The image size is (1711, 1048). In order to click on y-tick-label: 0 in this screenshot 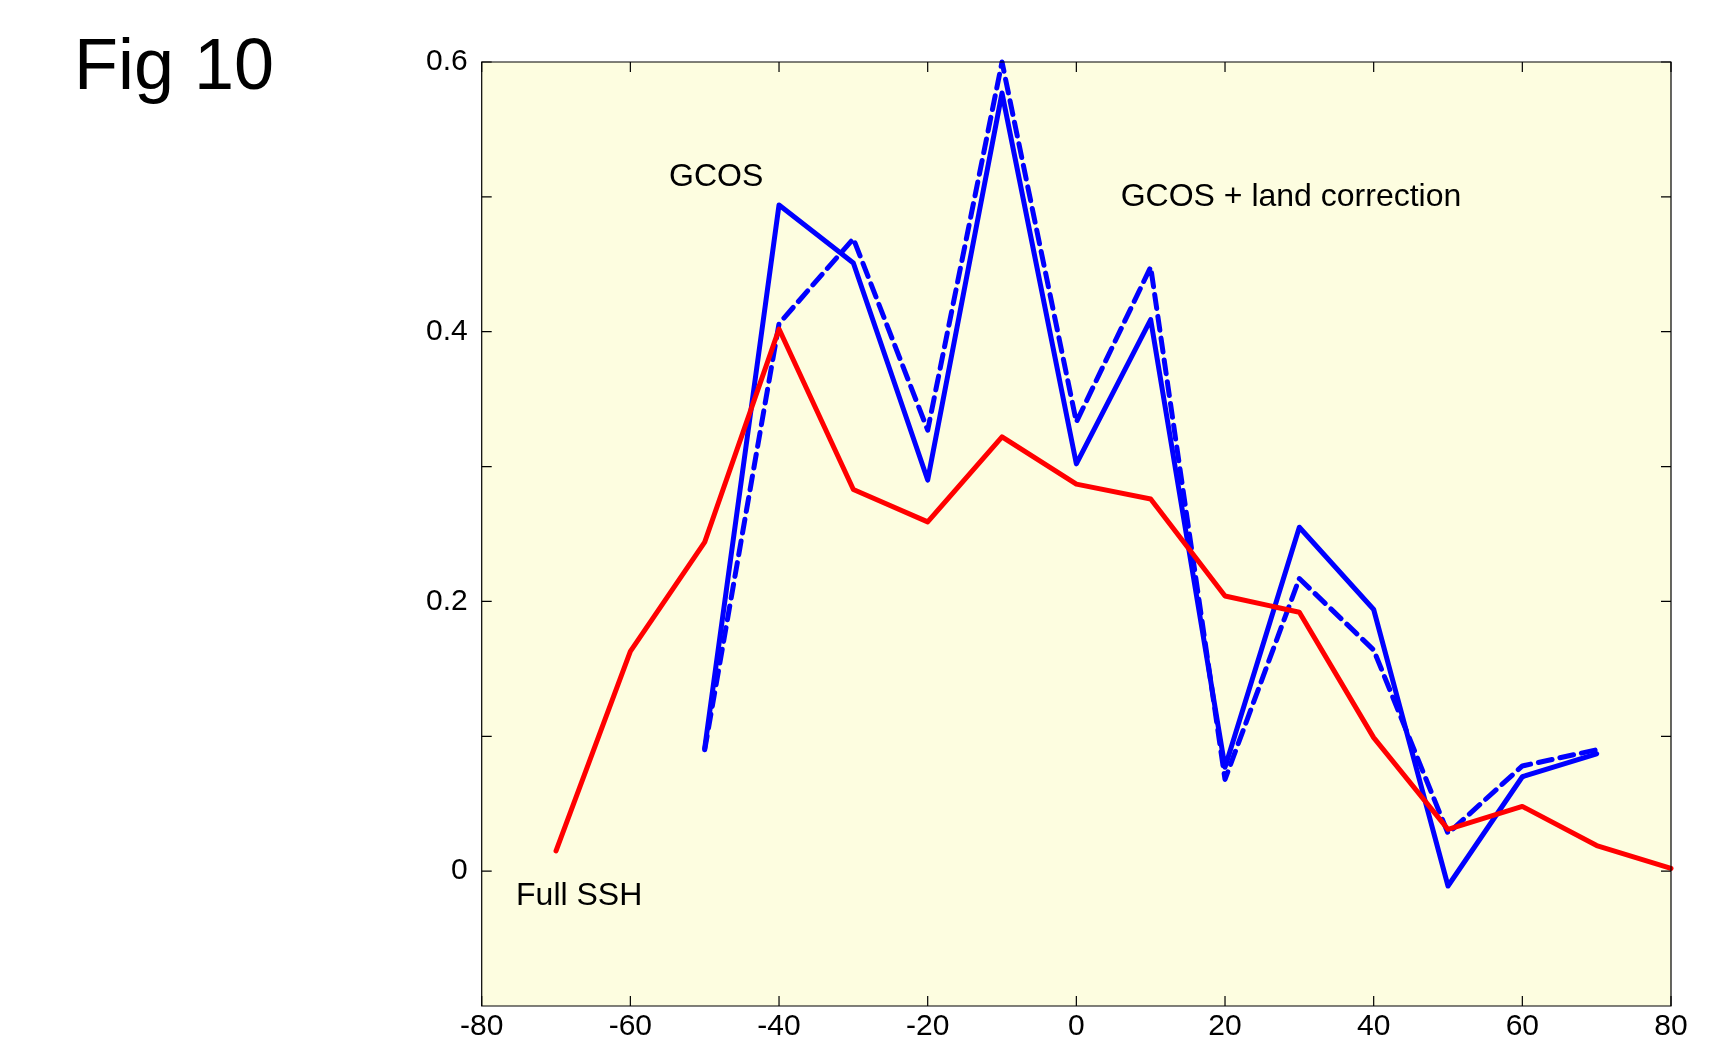, I will do `click(459, 869)`.